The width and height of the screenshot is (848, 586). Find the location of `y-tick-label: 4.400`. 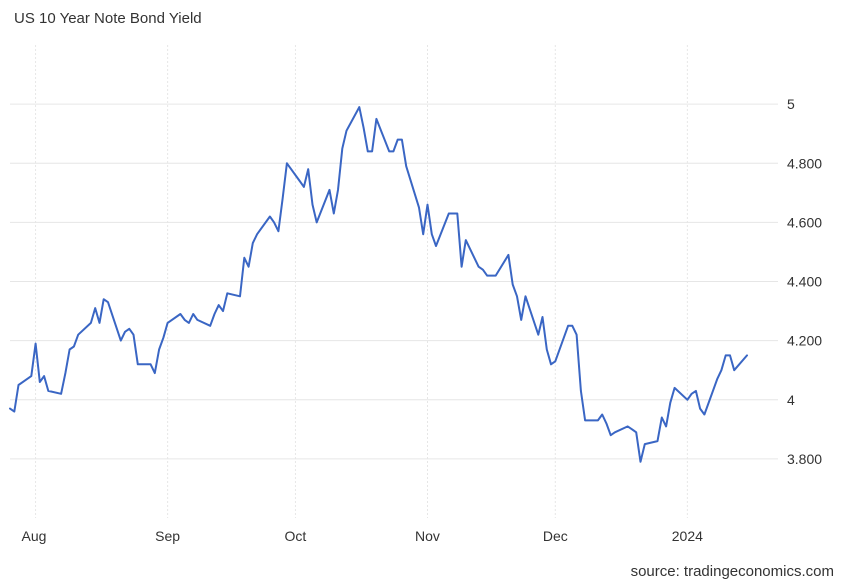

y-tick-label: 4.400 is located at coordinates (804, 282).